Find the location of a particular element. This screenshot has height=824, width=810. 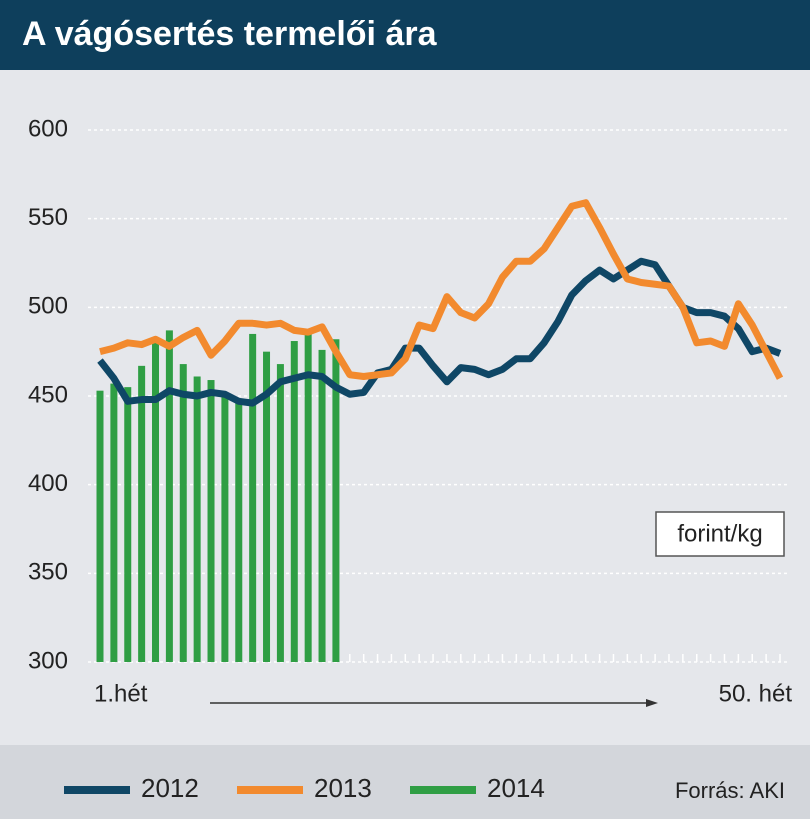

unit-label: forint/kg is located at coordinates (719, 533).